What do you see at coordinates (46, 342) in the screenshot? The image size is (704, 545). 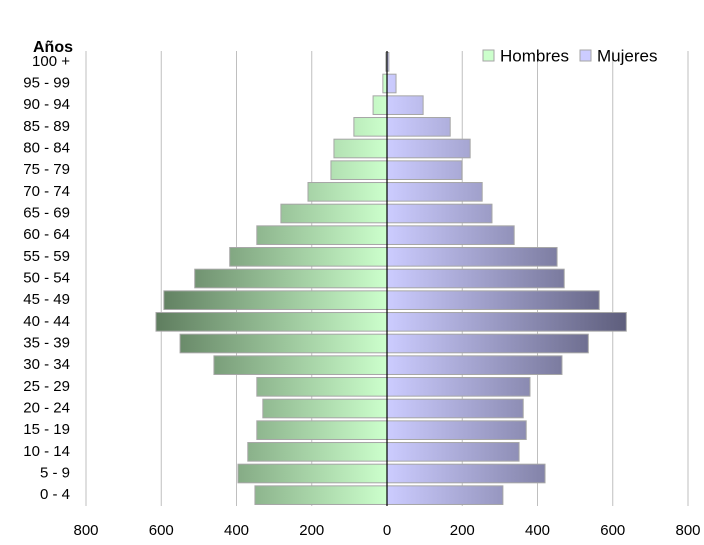 I see `y-tick-label: 35 - 39` at bounding box center [46, 342].